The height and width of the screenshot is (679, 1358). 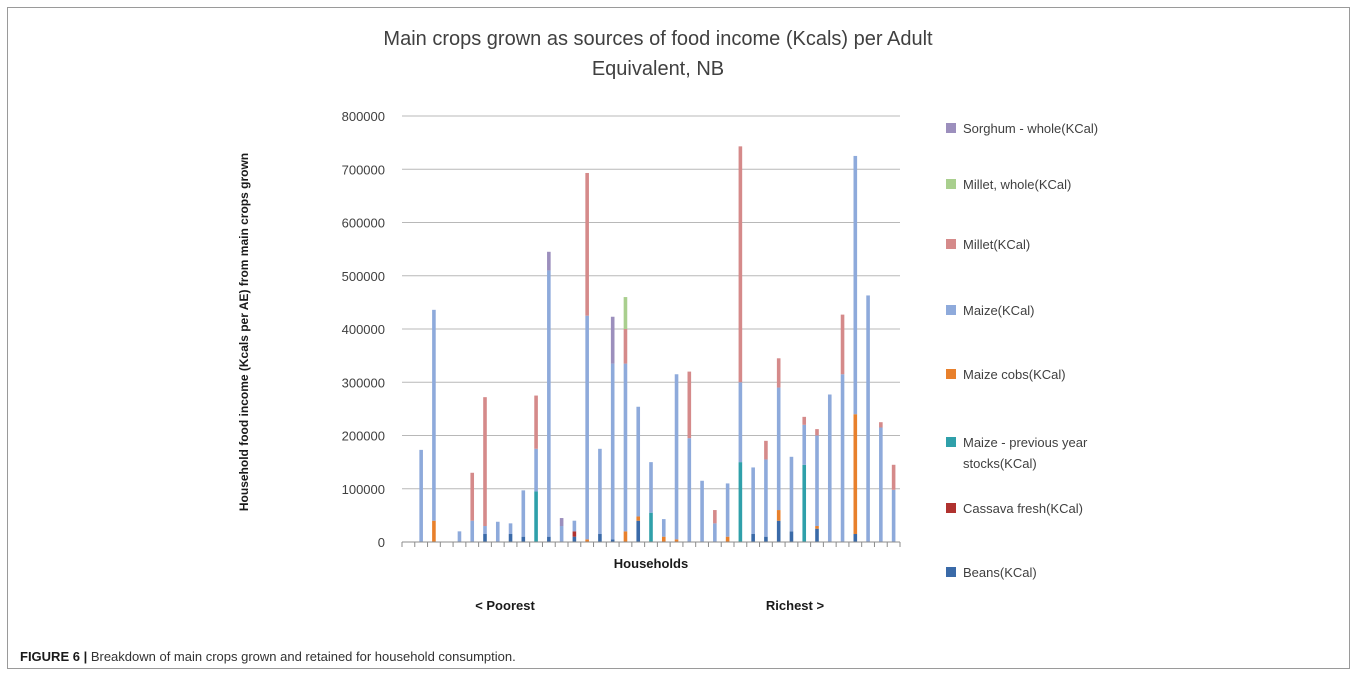 What do you see at coordinates (363, 116) in the screenshot?
I see `y-tick-label: 800000` at bounding box center [363, 116].